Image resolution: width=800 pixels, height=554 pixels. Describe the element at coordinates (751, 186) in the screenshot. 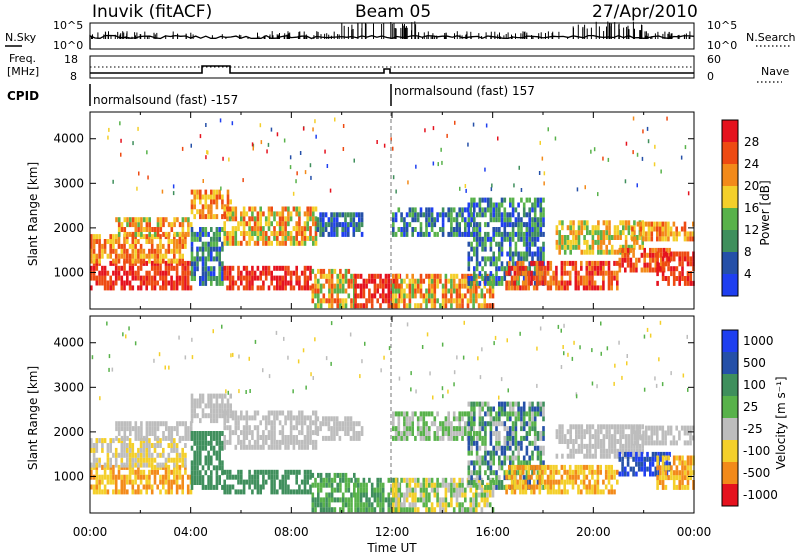

I see `power-colorbar-tick: 20` at that location.